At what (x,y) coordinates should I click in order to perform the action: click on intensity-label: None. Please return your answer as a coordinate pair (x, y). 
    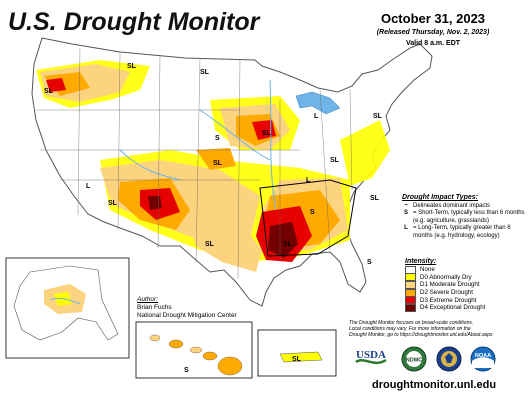
    Looking at the image, I should click on (427, 270).